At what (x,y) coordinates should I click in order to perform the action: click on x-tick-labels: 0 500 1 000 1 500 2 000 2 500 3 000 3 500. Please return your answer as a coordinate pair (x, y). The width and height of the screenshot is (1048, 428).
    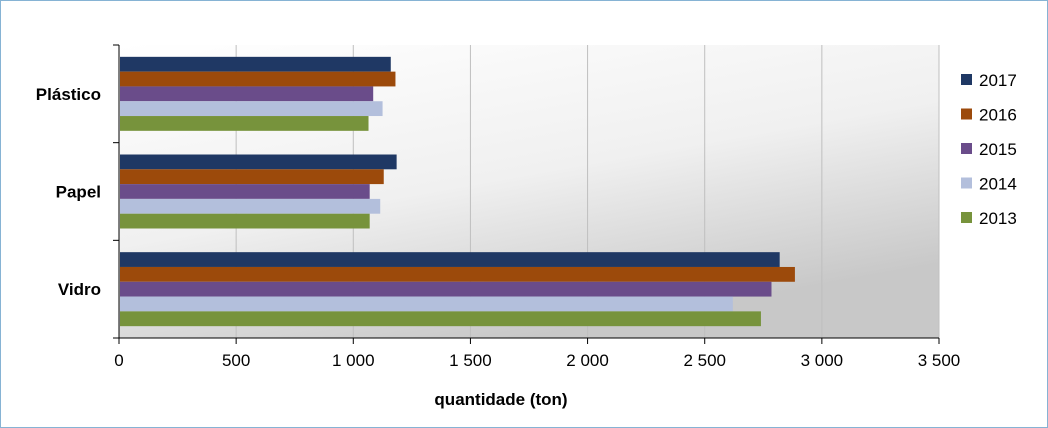
    Looking at the image, I should click on (537, 360).